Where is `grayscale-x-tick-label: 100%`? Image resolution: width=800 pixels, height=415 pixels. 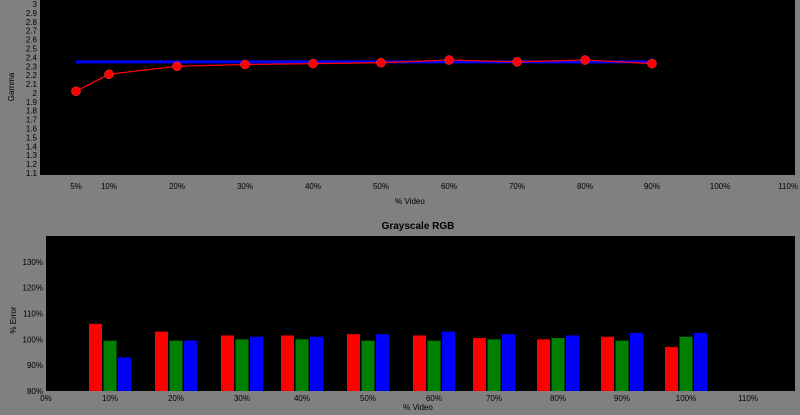 grayscale-x-tick-label: 100% is located at coordinates (686, 398).